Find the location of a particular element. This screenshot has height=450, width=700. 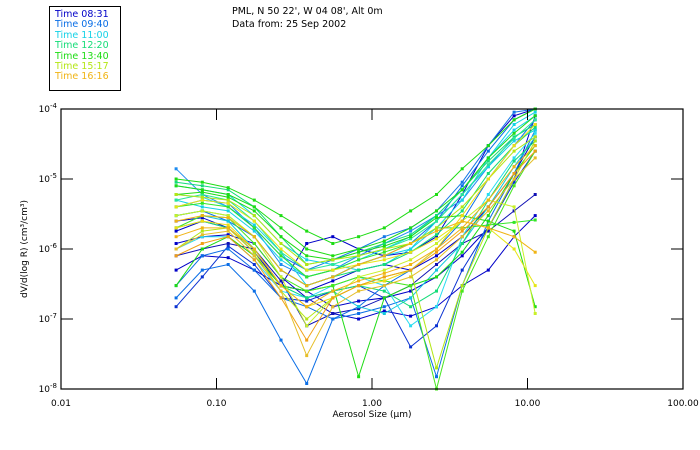

location-title: PML, N 50 22', W 04 08', Alt 0m is located at coordinates (307, 11).